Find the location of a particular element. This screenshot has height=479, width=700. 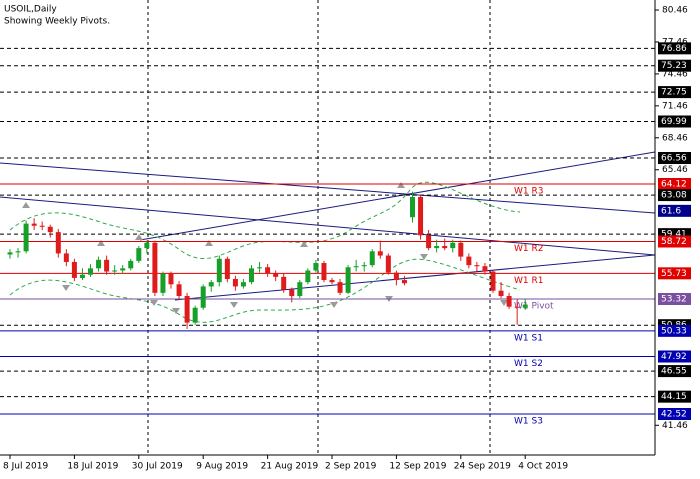

level-value: 47.92 is located at coordinates (674, 357).